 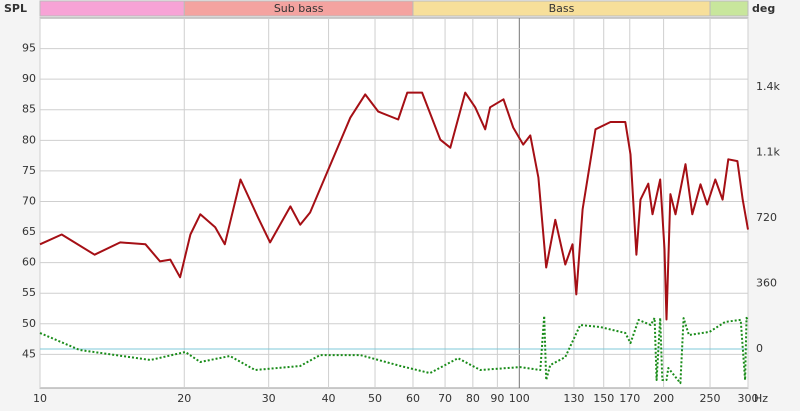 I want to click on x-tick-label: 70, so click(x=445, y=398).